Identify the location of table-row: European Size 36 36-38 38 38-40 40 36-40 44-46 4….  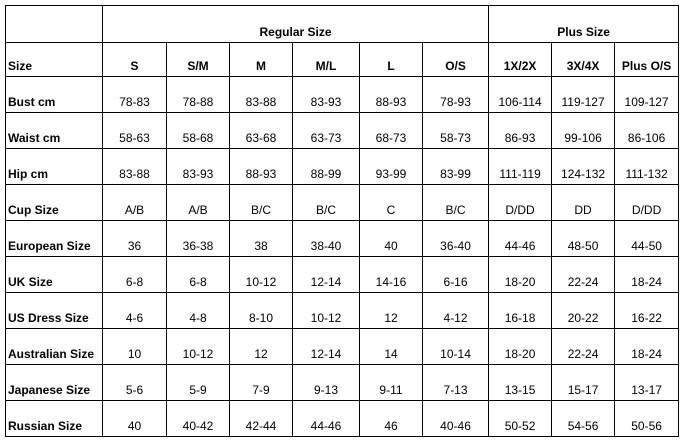
(342, 238).